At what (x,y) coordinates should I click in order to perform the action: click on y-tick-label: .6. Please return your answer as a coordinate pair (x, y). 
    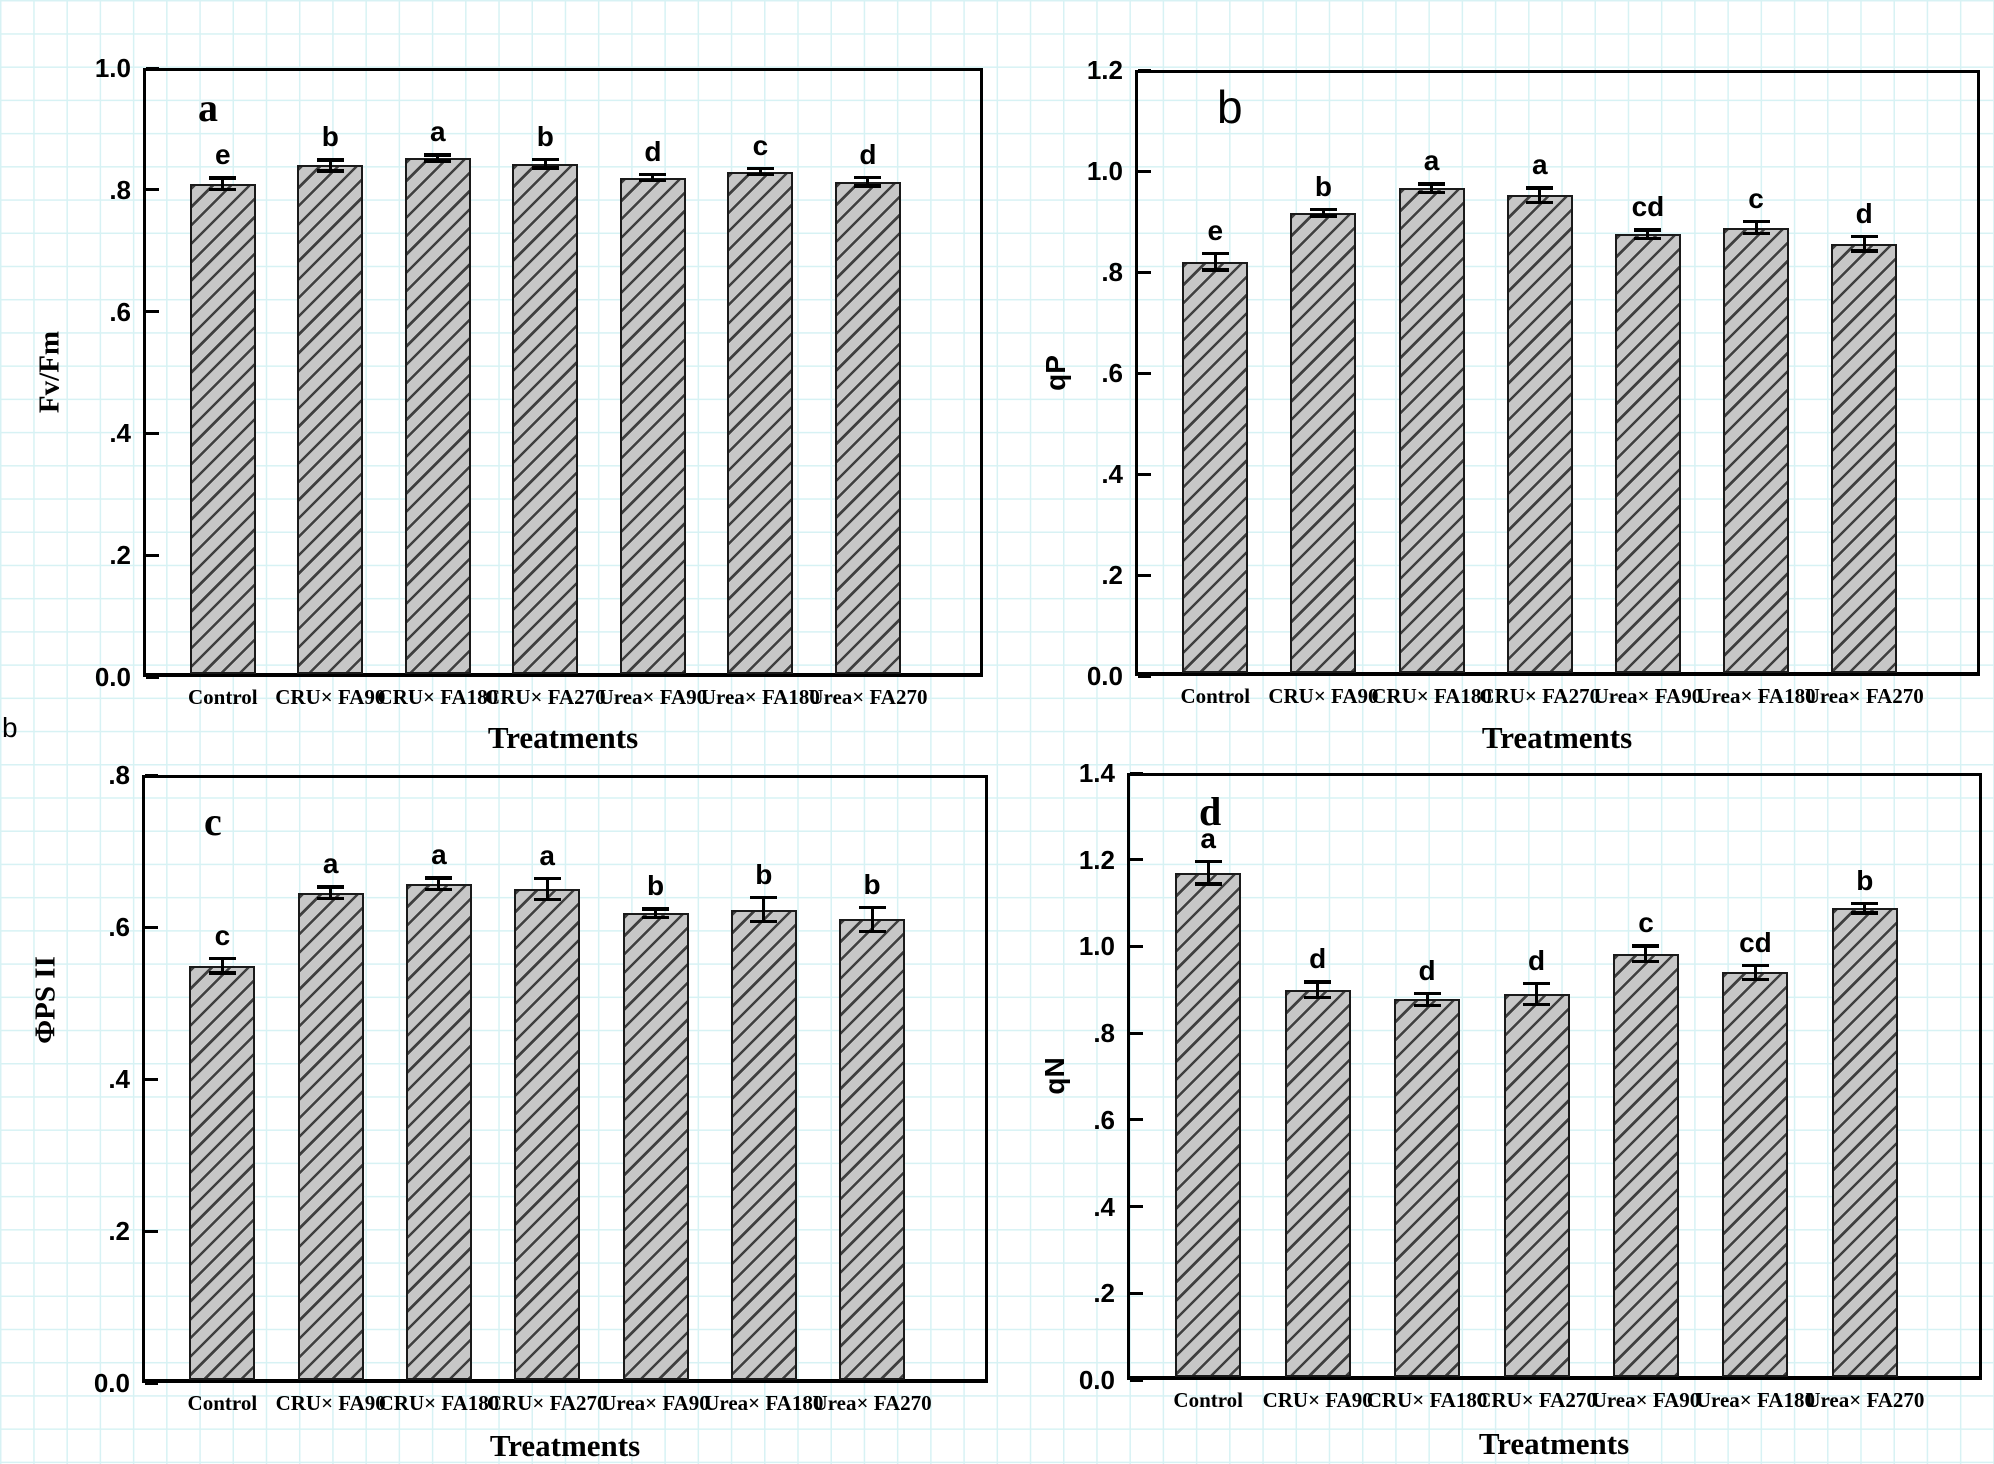
    Looking at the image, I should click on (1112, 373).